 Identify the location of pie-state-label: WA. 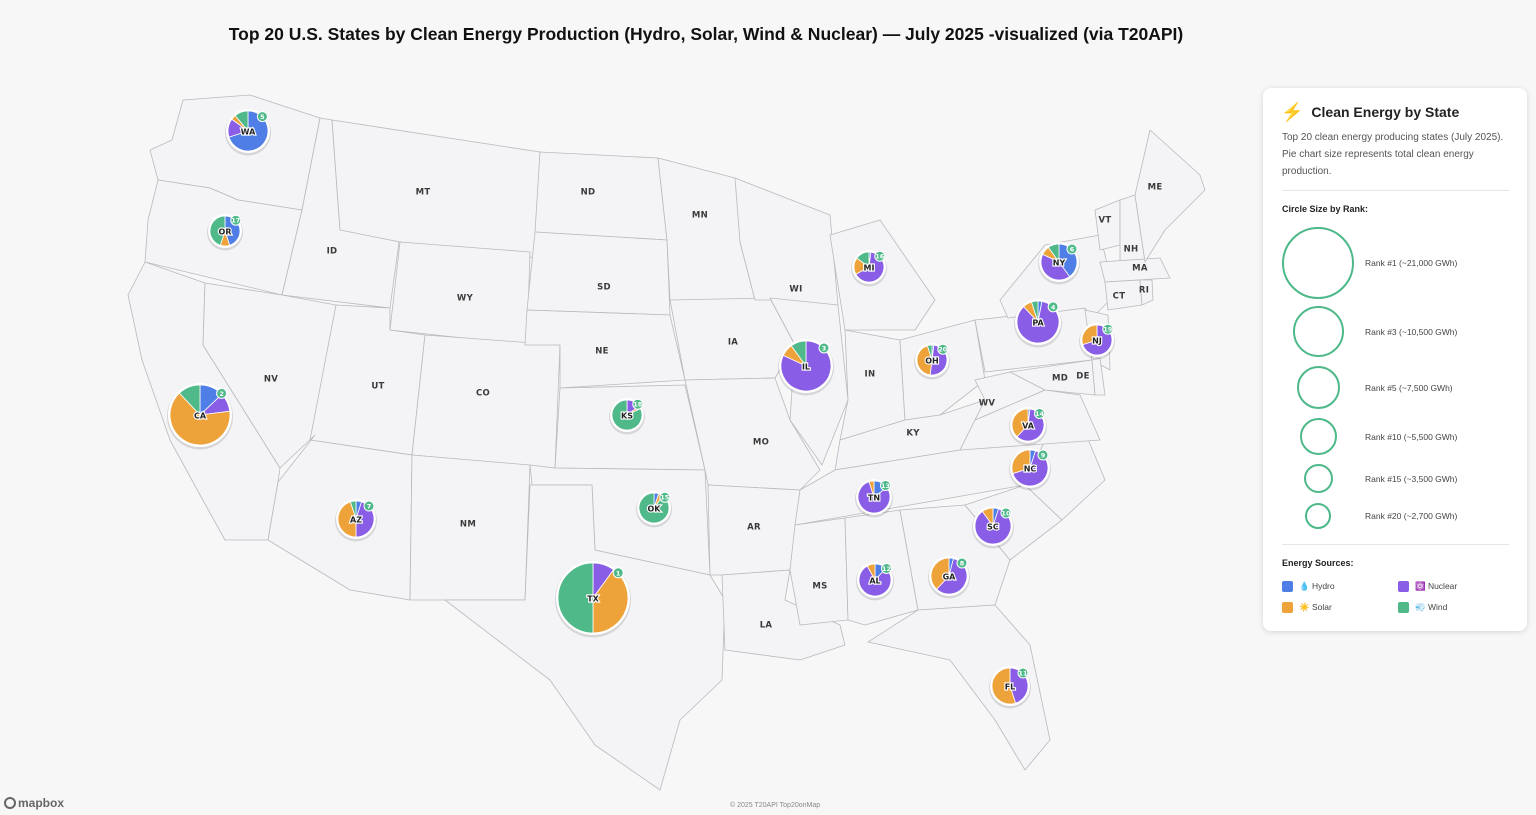
(248, 132).